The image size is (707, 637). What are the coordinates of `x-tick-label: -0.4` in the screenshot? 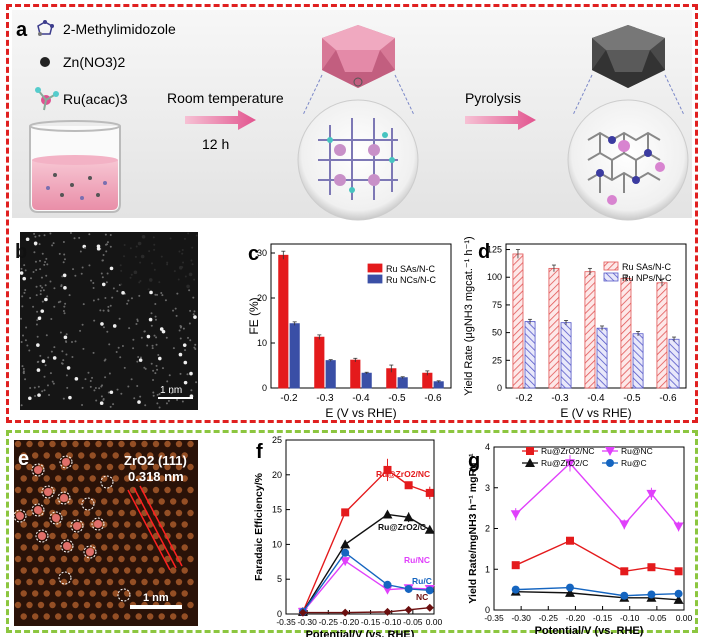 It's located at (596, 398).